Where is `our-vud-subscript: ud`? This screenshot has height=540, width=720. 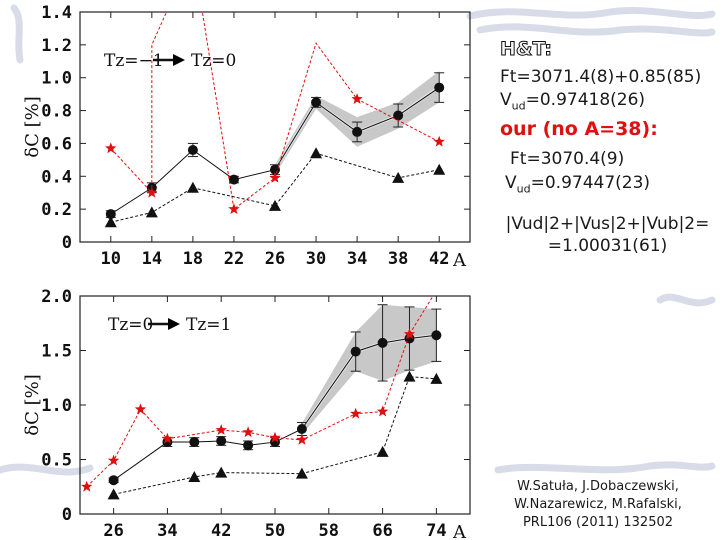
our-vud-subscript: ud is located at coordinates (523, 189).